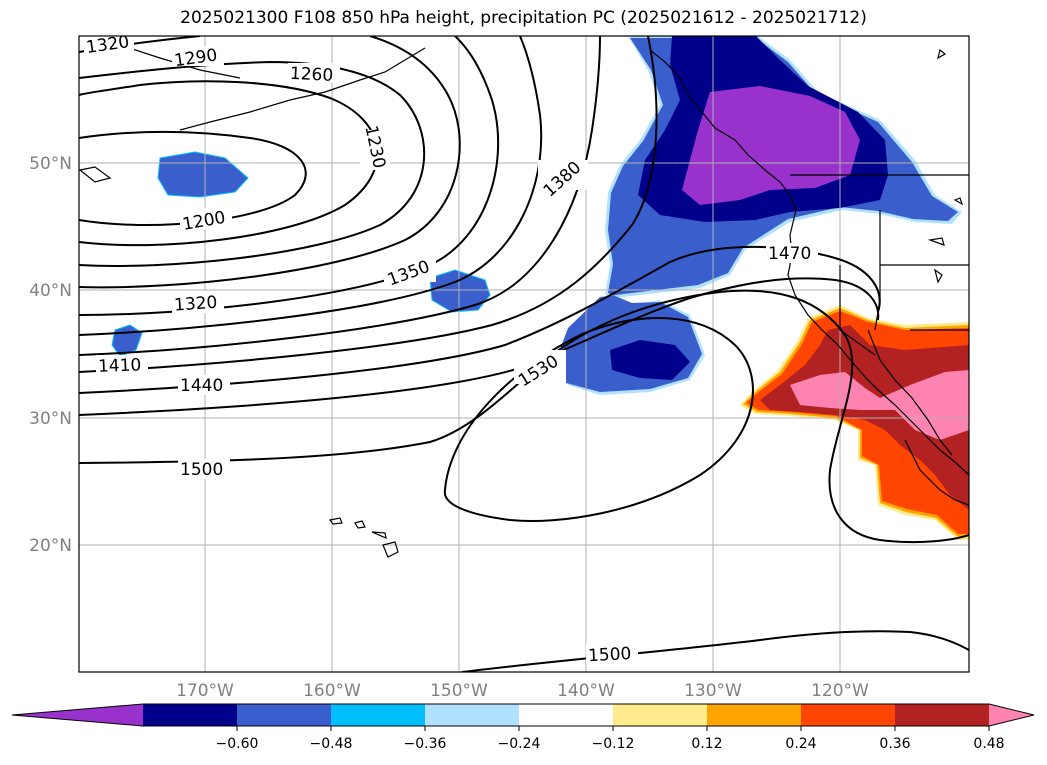 This screenshot has height=765, width=1047. What do you see at coordinates (201, 386) in the screenshot?
I see `contour-label-1440: 1440` at bounding box center [201, 386].